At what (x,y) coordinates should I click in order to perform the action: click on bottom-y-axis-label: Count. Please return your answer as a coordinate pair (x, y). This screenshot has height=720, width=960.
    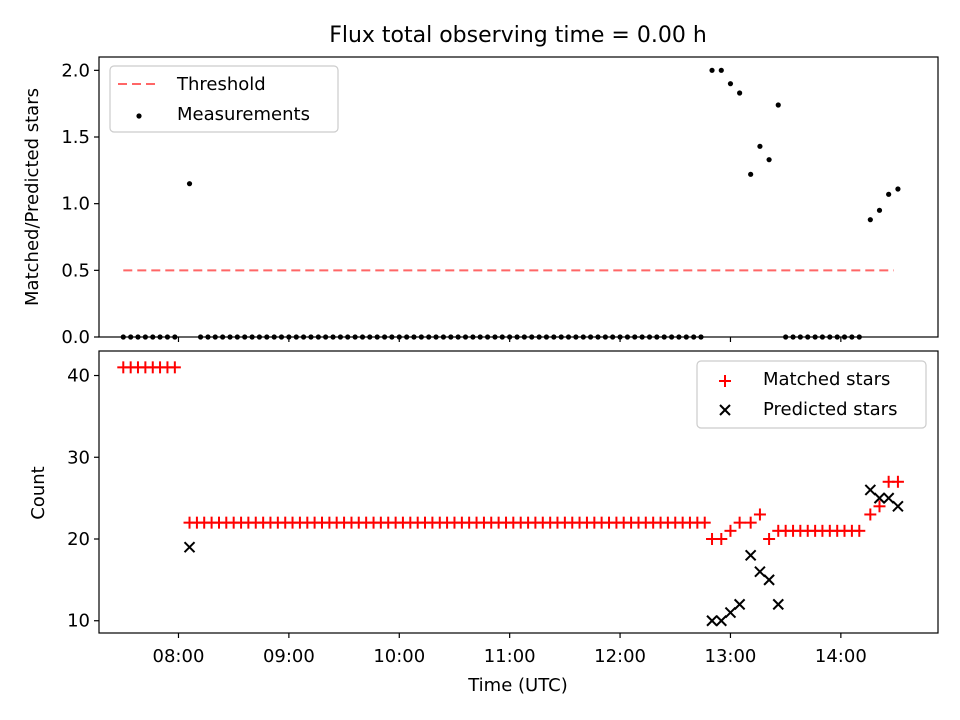
    Looking at the image, I should click on (38, 492).